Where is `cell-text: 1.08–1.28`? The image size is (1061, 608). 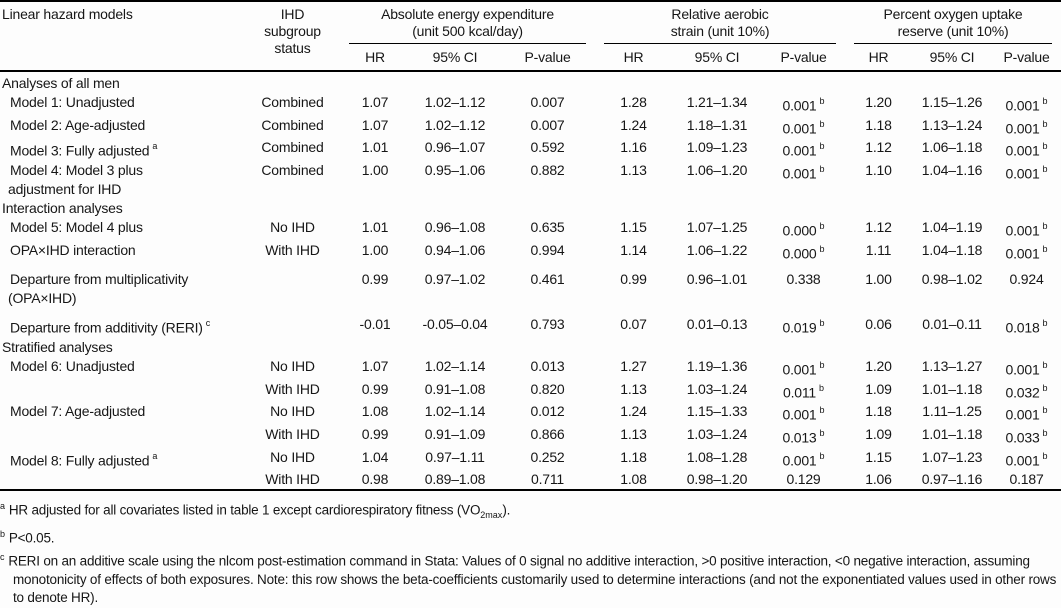 cell-text: 1.08–1.28 is located at coordinates (717, 456).